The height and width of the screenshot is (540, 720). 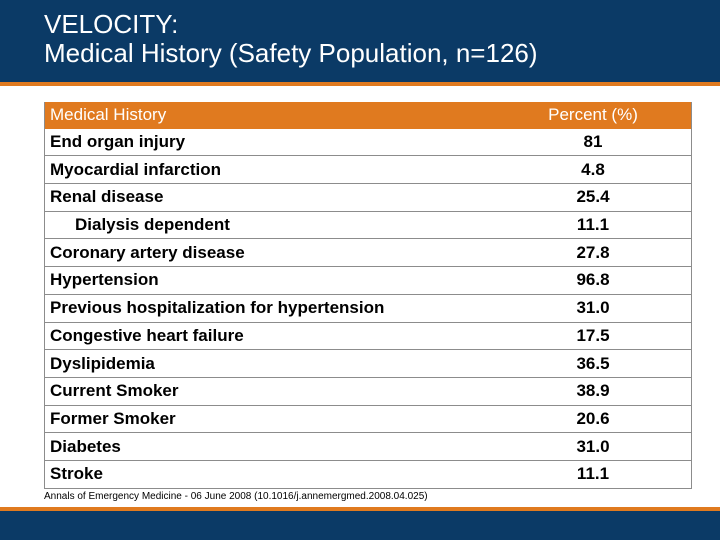 I want to click on column-header-percent: Percent (%), so click(x=593, y=115).